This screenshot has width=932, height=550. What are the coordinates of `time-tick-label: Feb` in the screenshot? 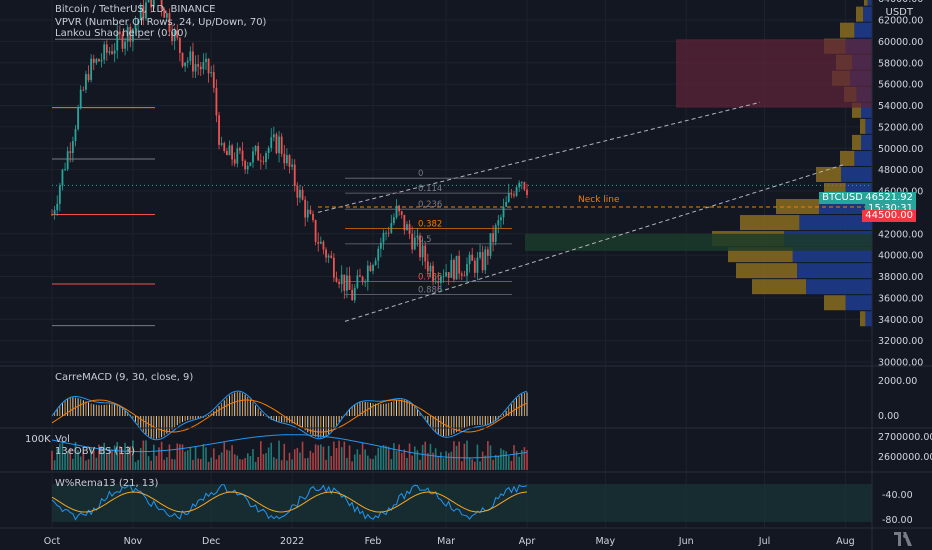 It's located at (373, 541).